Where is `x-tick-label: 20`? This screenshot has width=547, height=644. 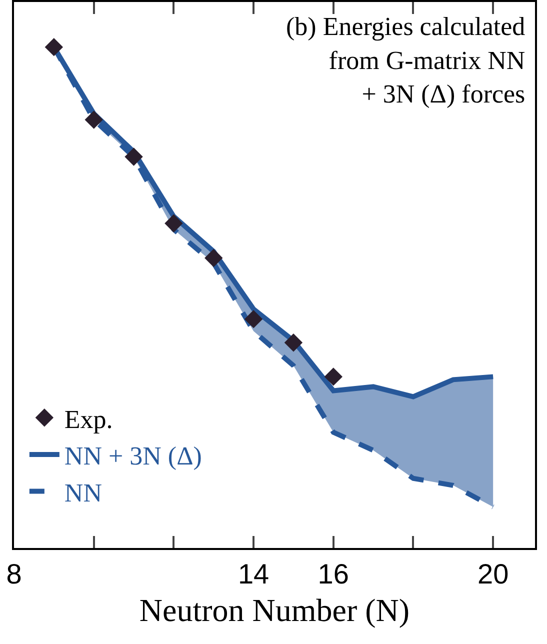
x-tick-label: 20 is located at coordinates (493, 574).